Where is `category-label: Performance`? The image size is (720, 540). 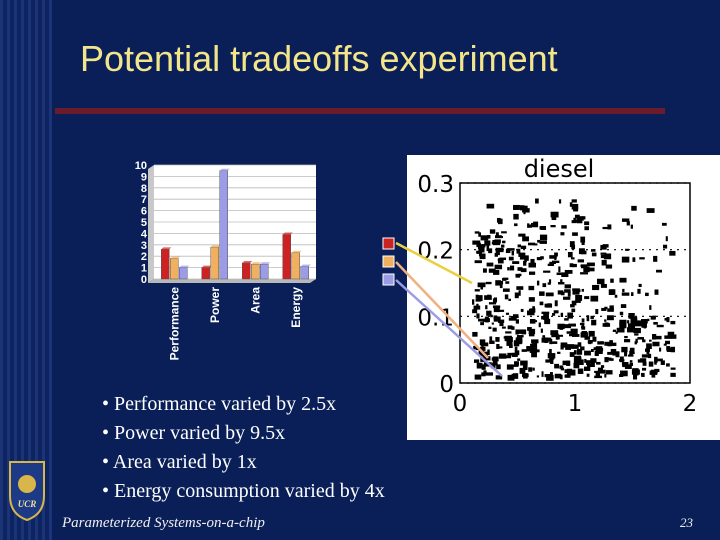 category-label: Performance is located at coordinates (174, 324).